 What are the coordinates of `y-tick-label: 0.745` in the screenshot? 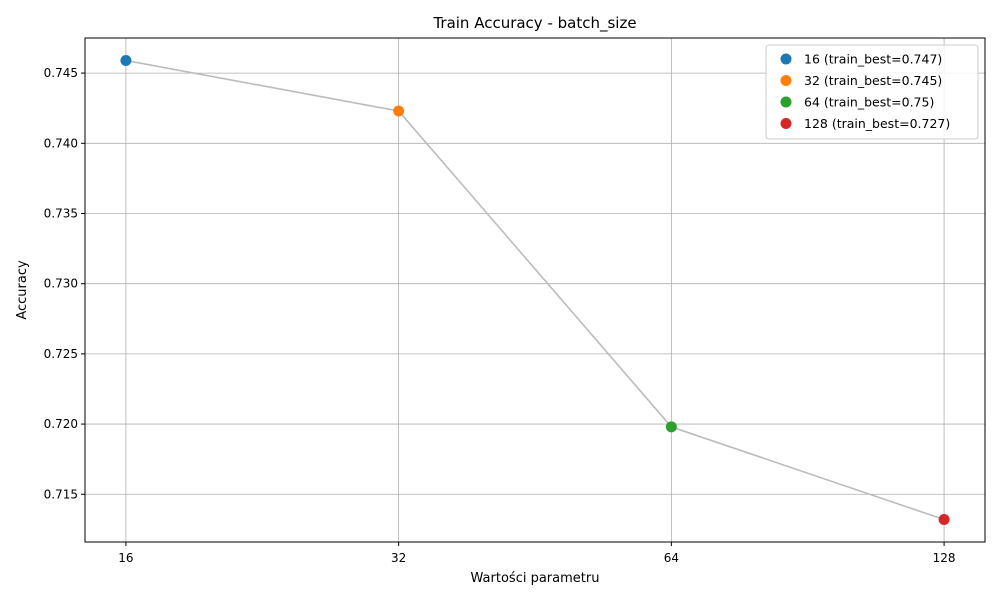 It's located at (61, 73).